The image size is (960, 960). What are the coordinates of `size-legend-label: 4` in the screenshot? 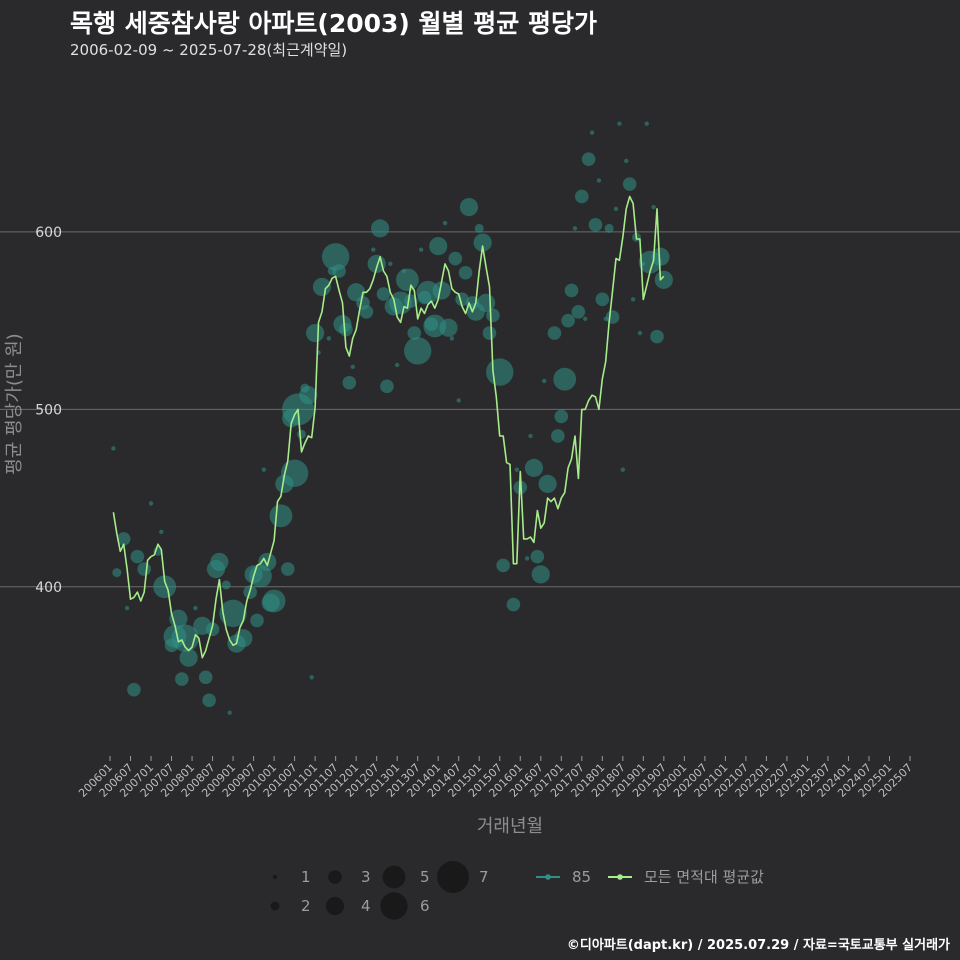 It's located at (366, 906).